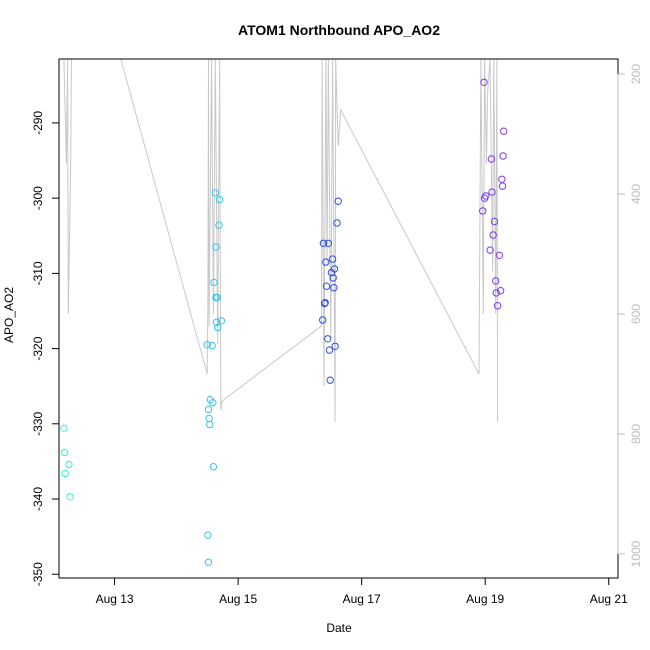 The height and width of the screenshot is (650, 650). Describe the element at coordinates (38, 123) in the screenshot. I see `y-tick-label: -290` at that location.